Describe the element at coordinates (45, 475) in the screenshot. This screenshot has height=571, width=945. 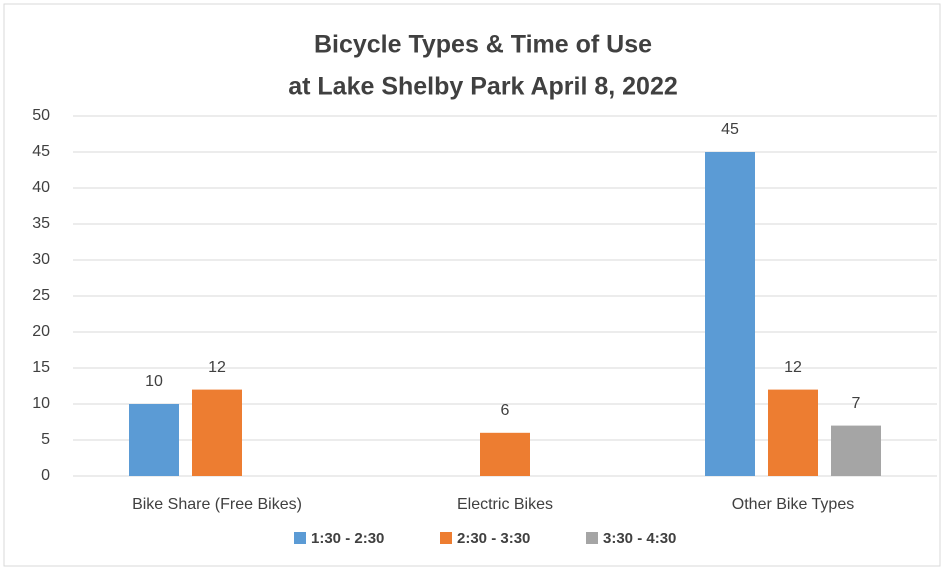
I see `y-tick-label: 0` at that location.